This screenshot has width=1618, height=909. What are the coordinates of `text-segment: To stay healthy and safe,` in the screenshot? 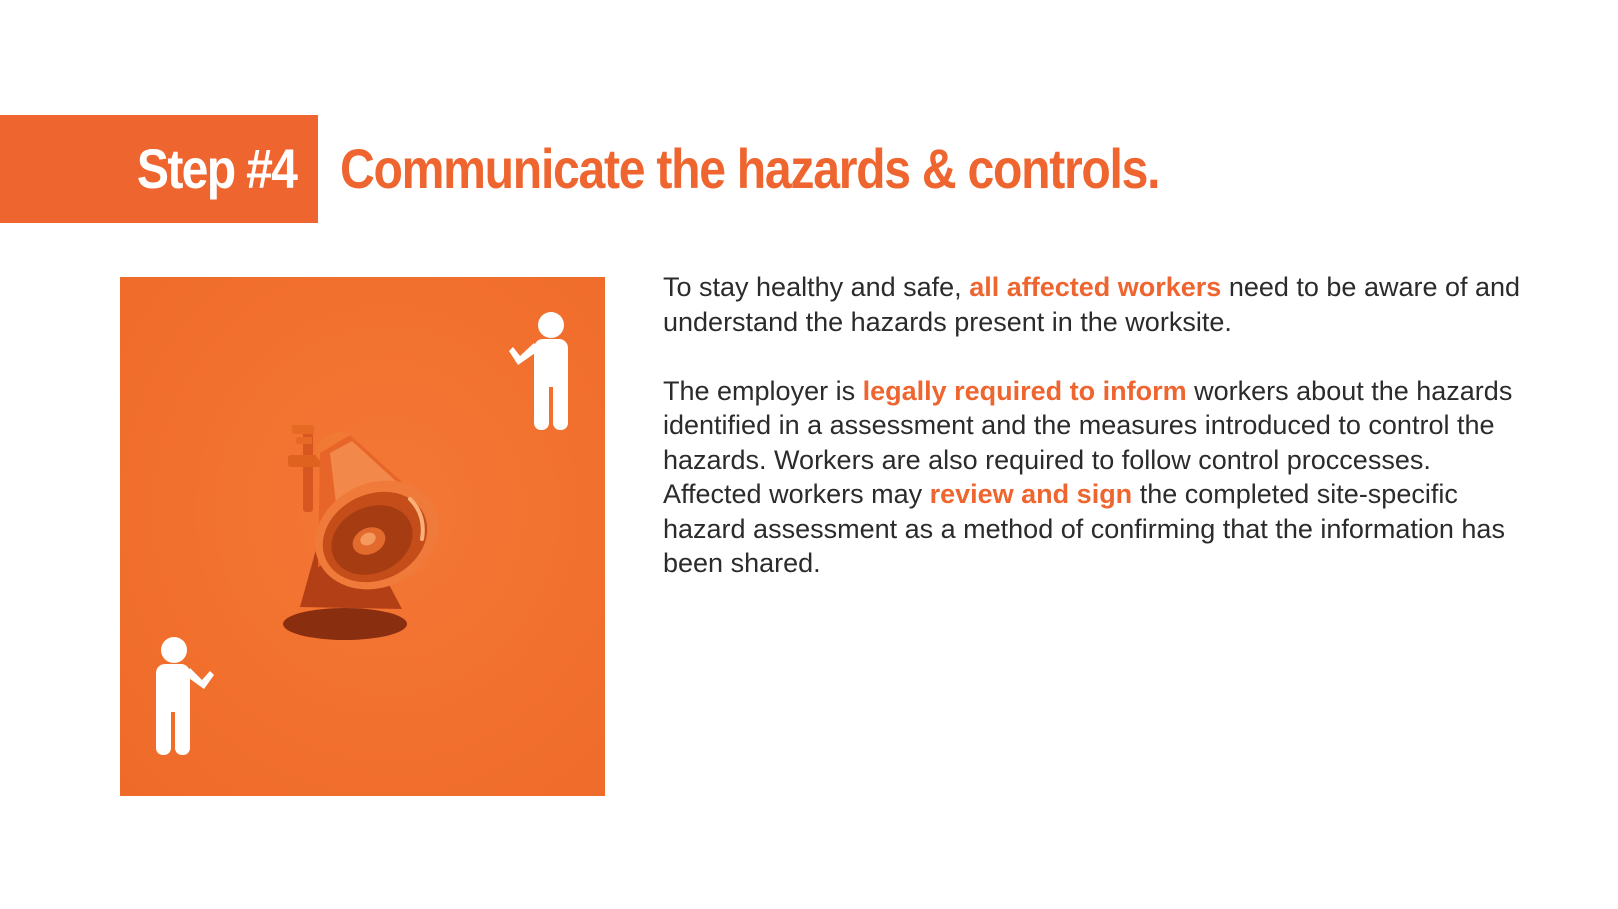 It's located at (816, 287).